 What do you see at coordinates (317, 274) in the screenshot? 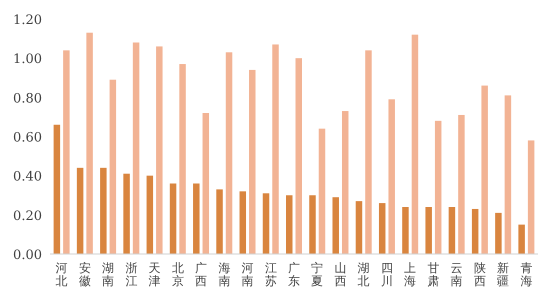
I see `x-tick-label: 宁夏` at bounding box center [317, 274].